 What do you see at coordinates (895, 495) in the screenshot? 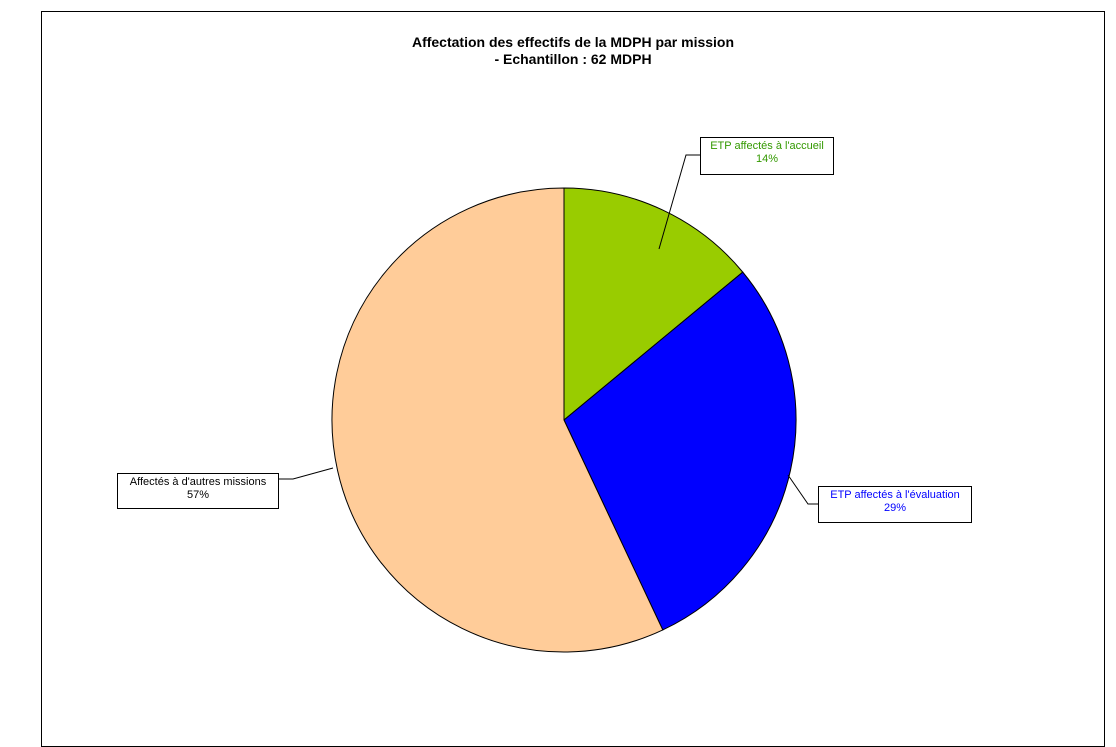
I see `data-label-evaluation-name: ETP affectés à l'évaluation` at bounding box center [895, 495].